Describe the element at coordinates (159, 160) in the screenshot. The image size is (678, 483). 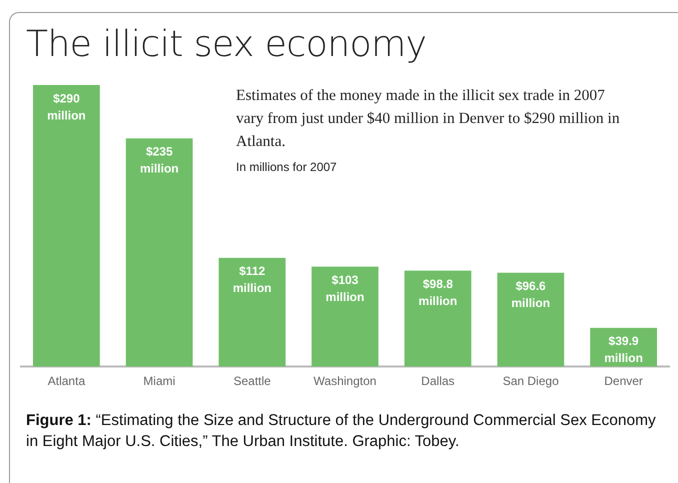
I see `data-label: $235 million` at that location.